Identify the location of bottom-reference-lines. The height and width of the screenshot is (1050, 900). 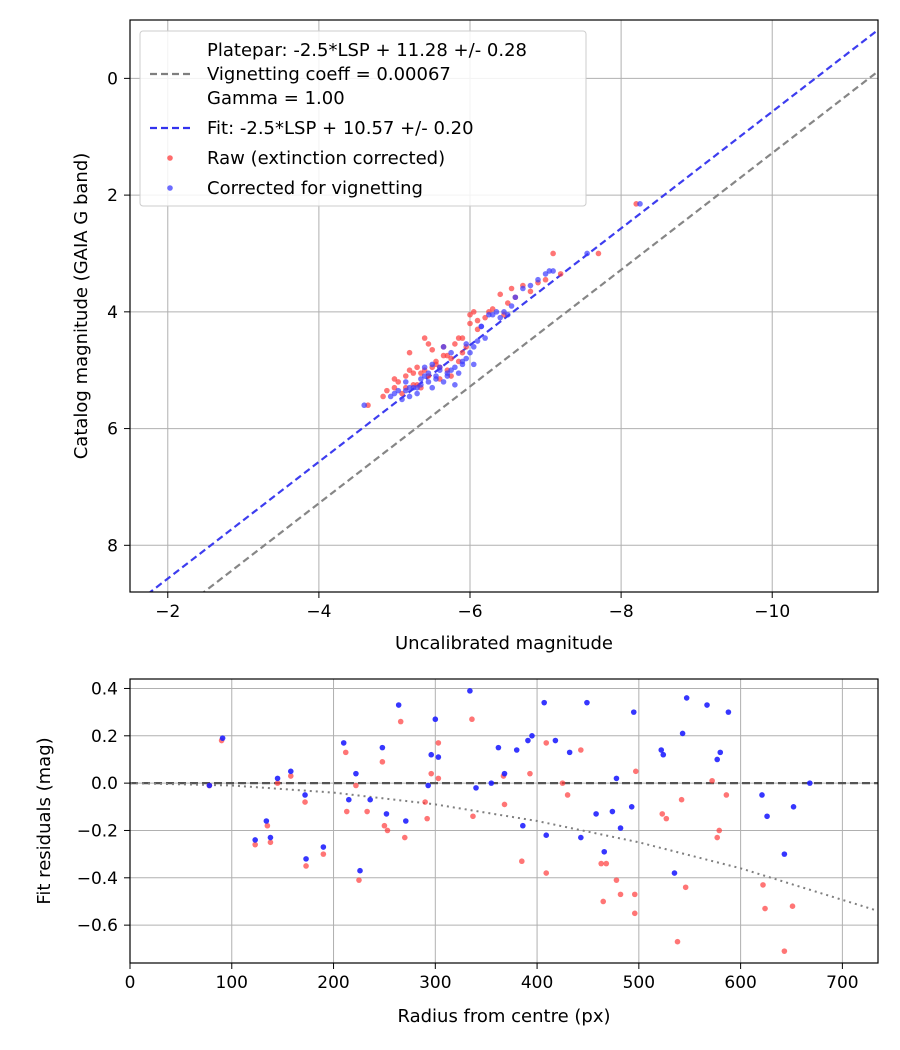
(504, 847).